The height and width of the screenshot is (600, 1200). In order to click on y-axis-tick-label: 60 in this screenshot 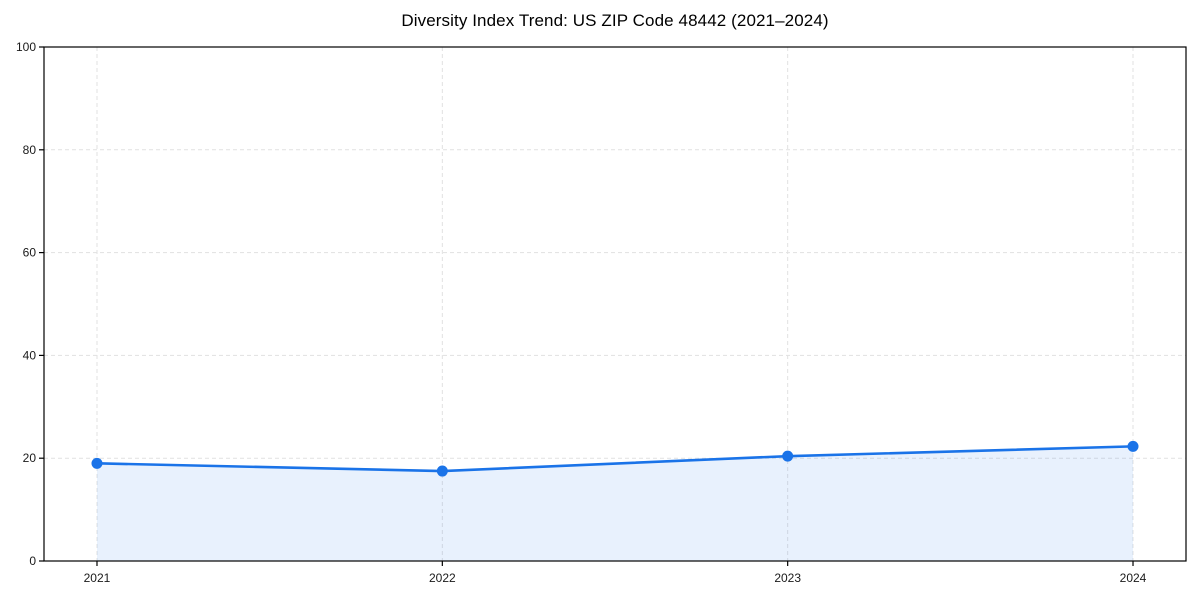, I will do `click(30, 253)`.